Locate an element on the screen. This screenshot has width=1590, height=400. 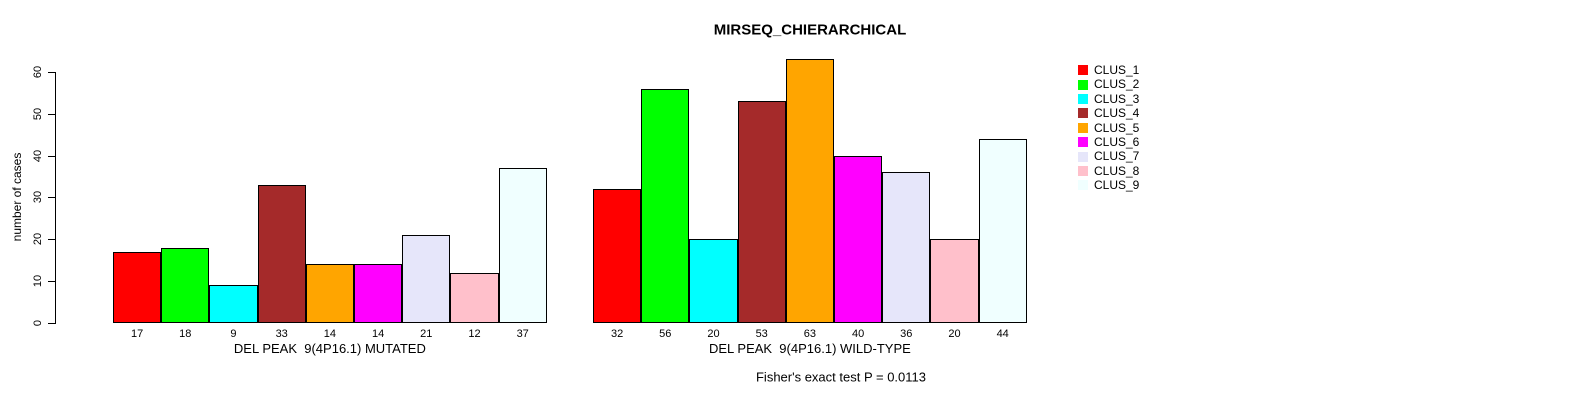
legend-row: CLUS_8 is located at coordinates (1108, 171).